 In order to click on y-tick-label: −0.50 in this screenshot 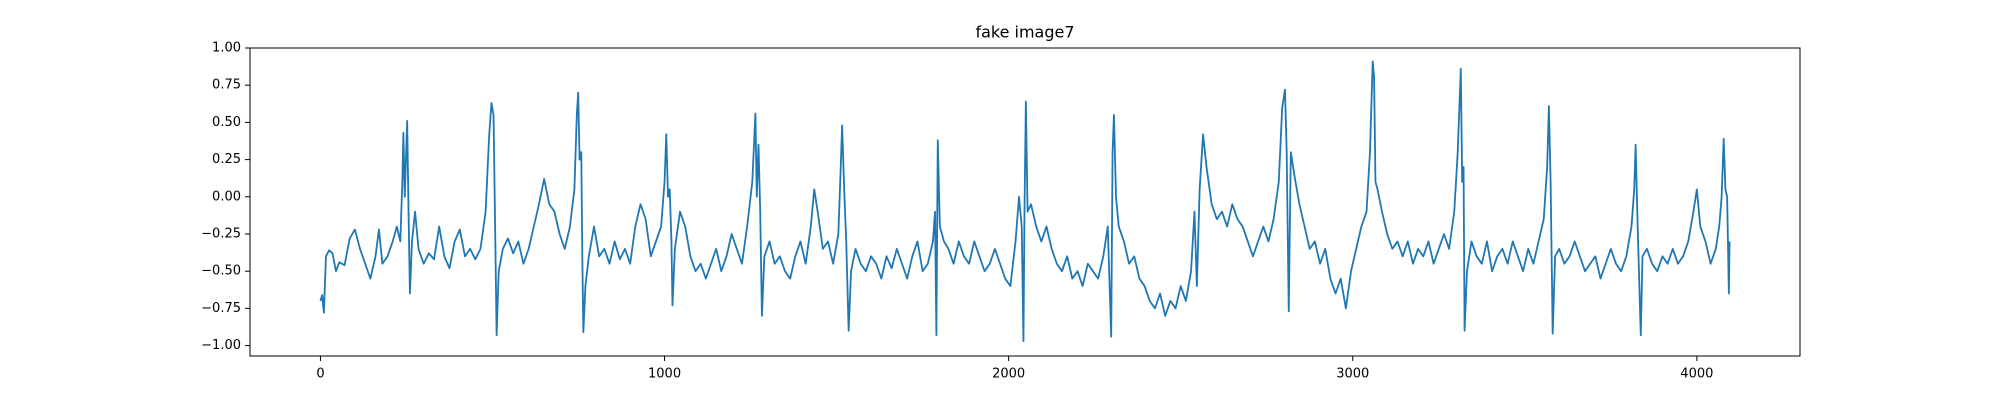, I will do `click(221, 271)`.